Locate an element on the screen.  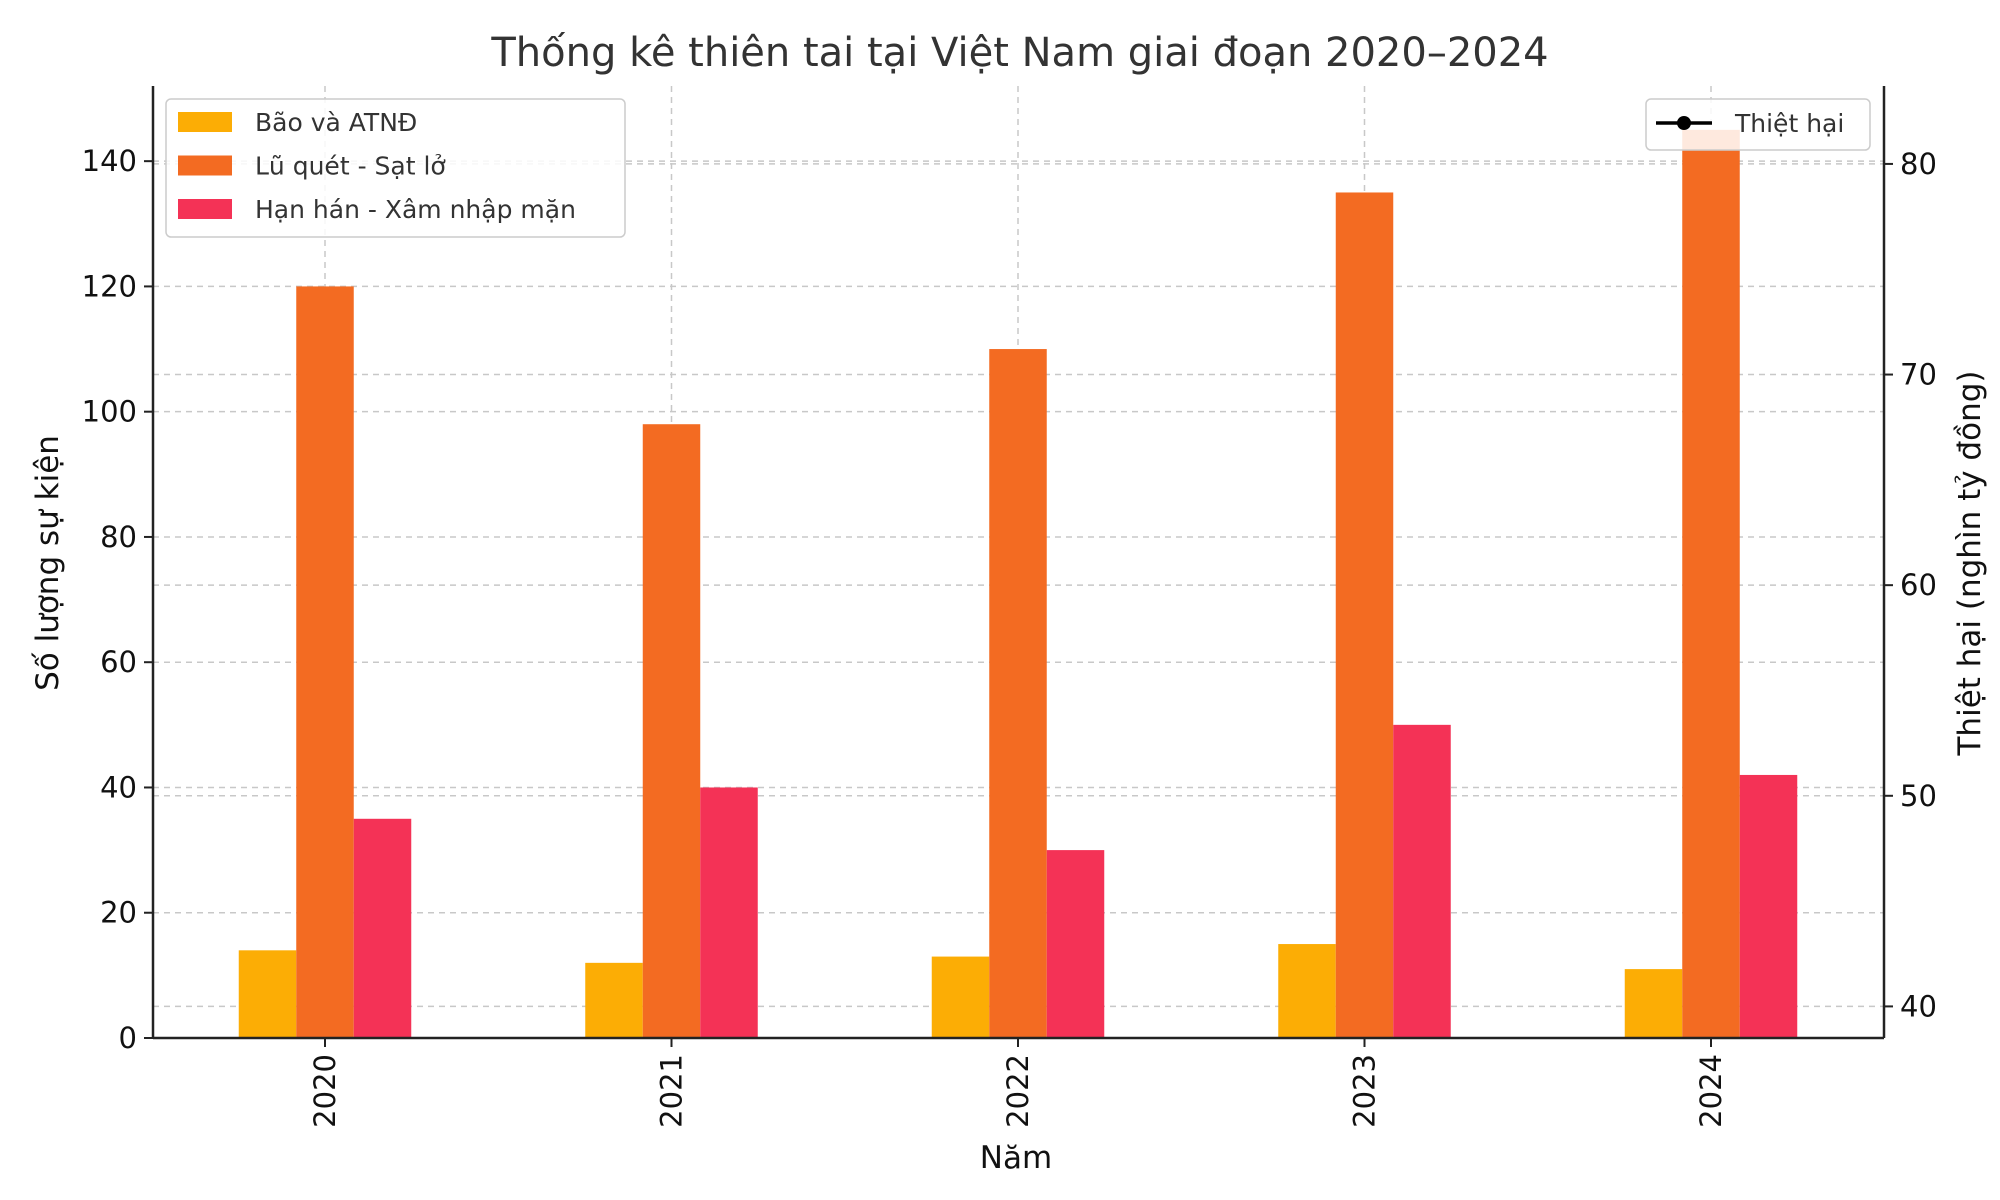
y2-tick-label: 60 is located at coordinates (1918, 585).